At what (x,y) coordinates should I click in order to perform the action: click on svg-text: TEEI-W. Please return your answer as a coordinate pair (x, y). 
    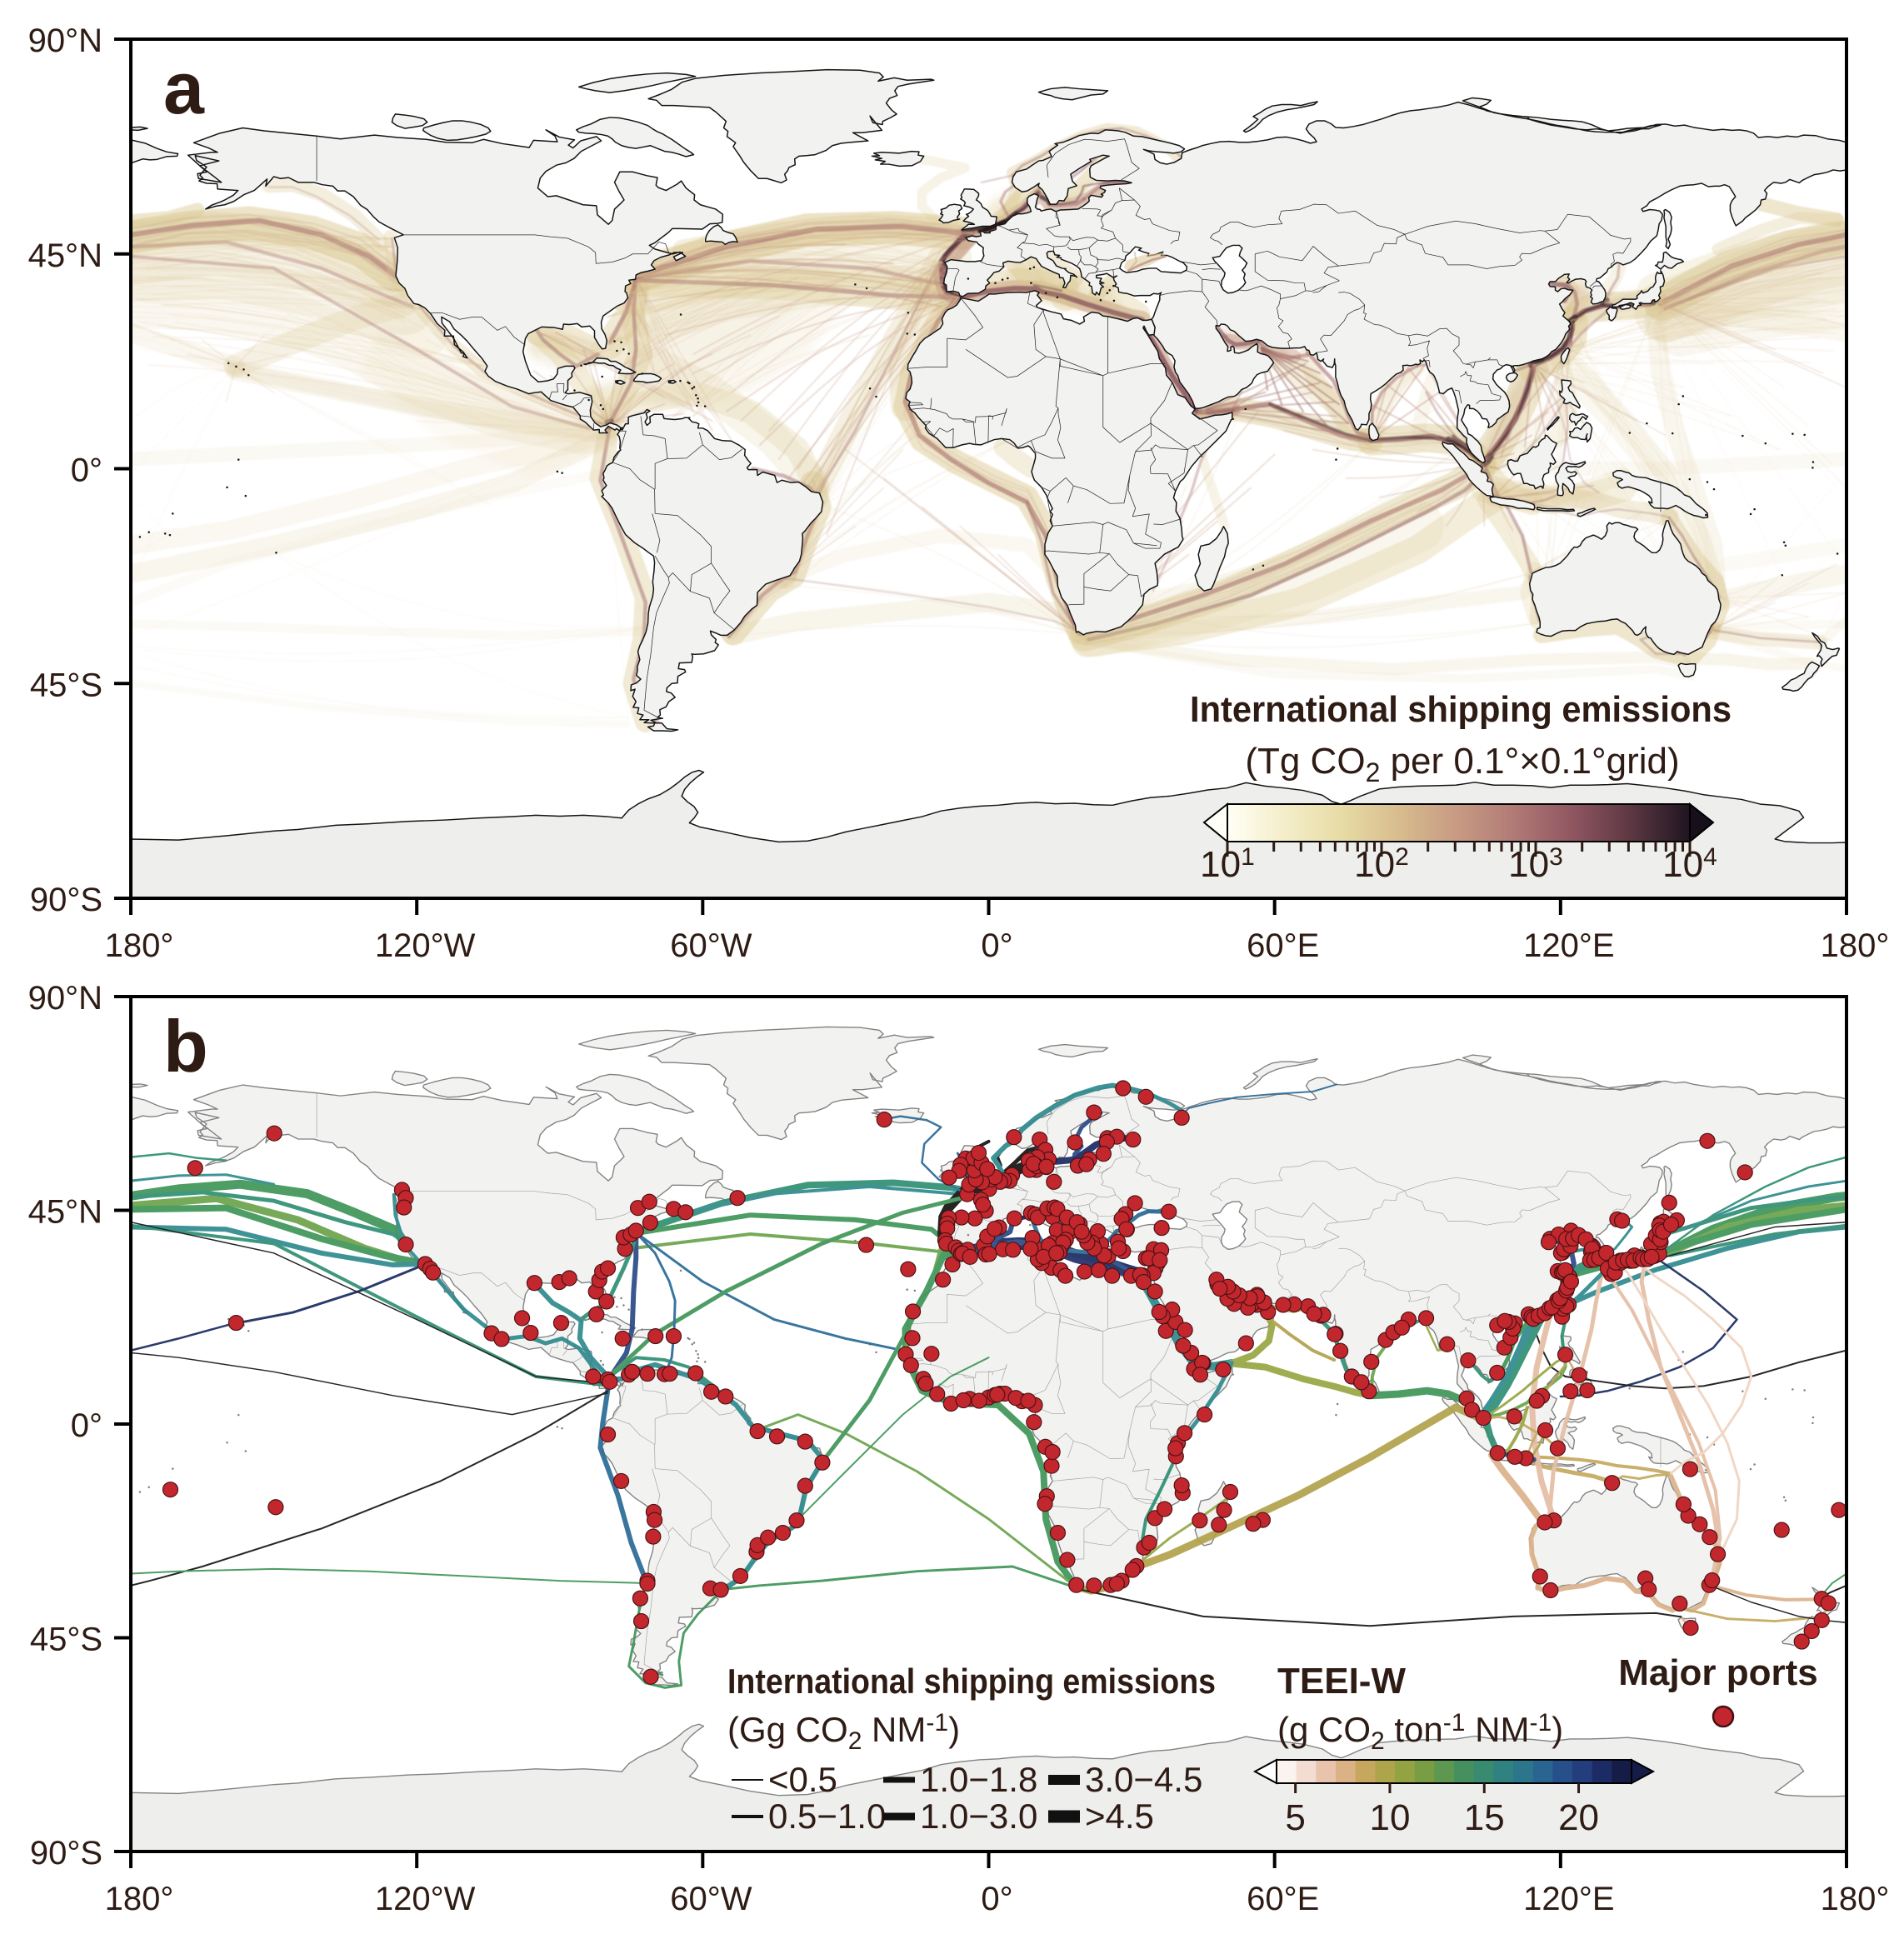
    Looking at the image, I should click on (1341, 1681).